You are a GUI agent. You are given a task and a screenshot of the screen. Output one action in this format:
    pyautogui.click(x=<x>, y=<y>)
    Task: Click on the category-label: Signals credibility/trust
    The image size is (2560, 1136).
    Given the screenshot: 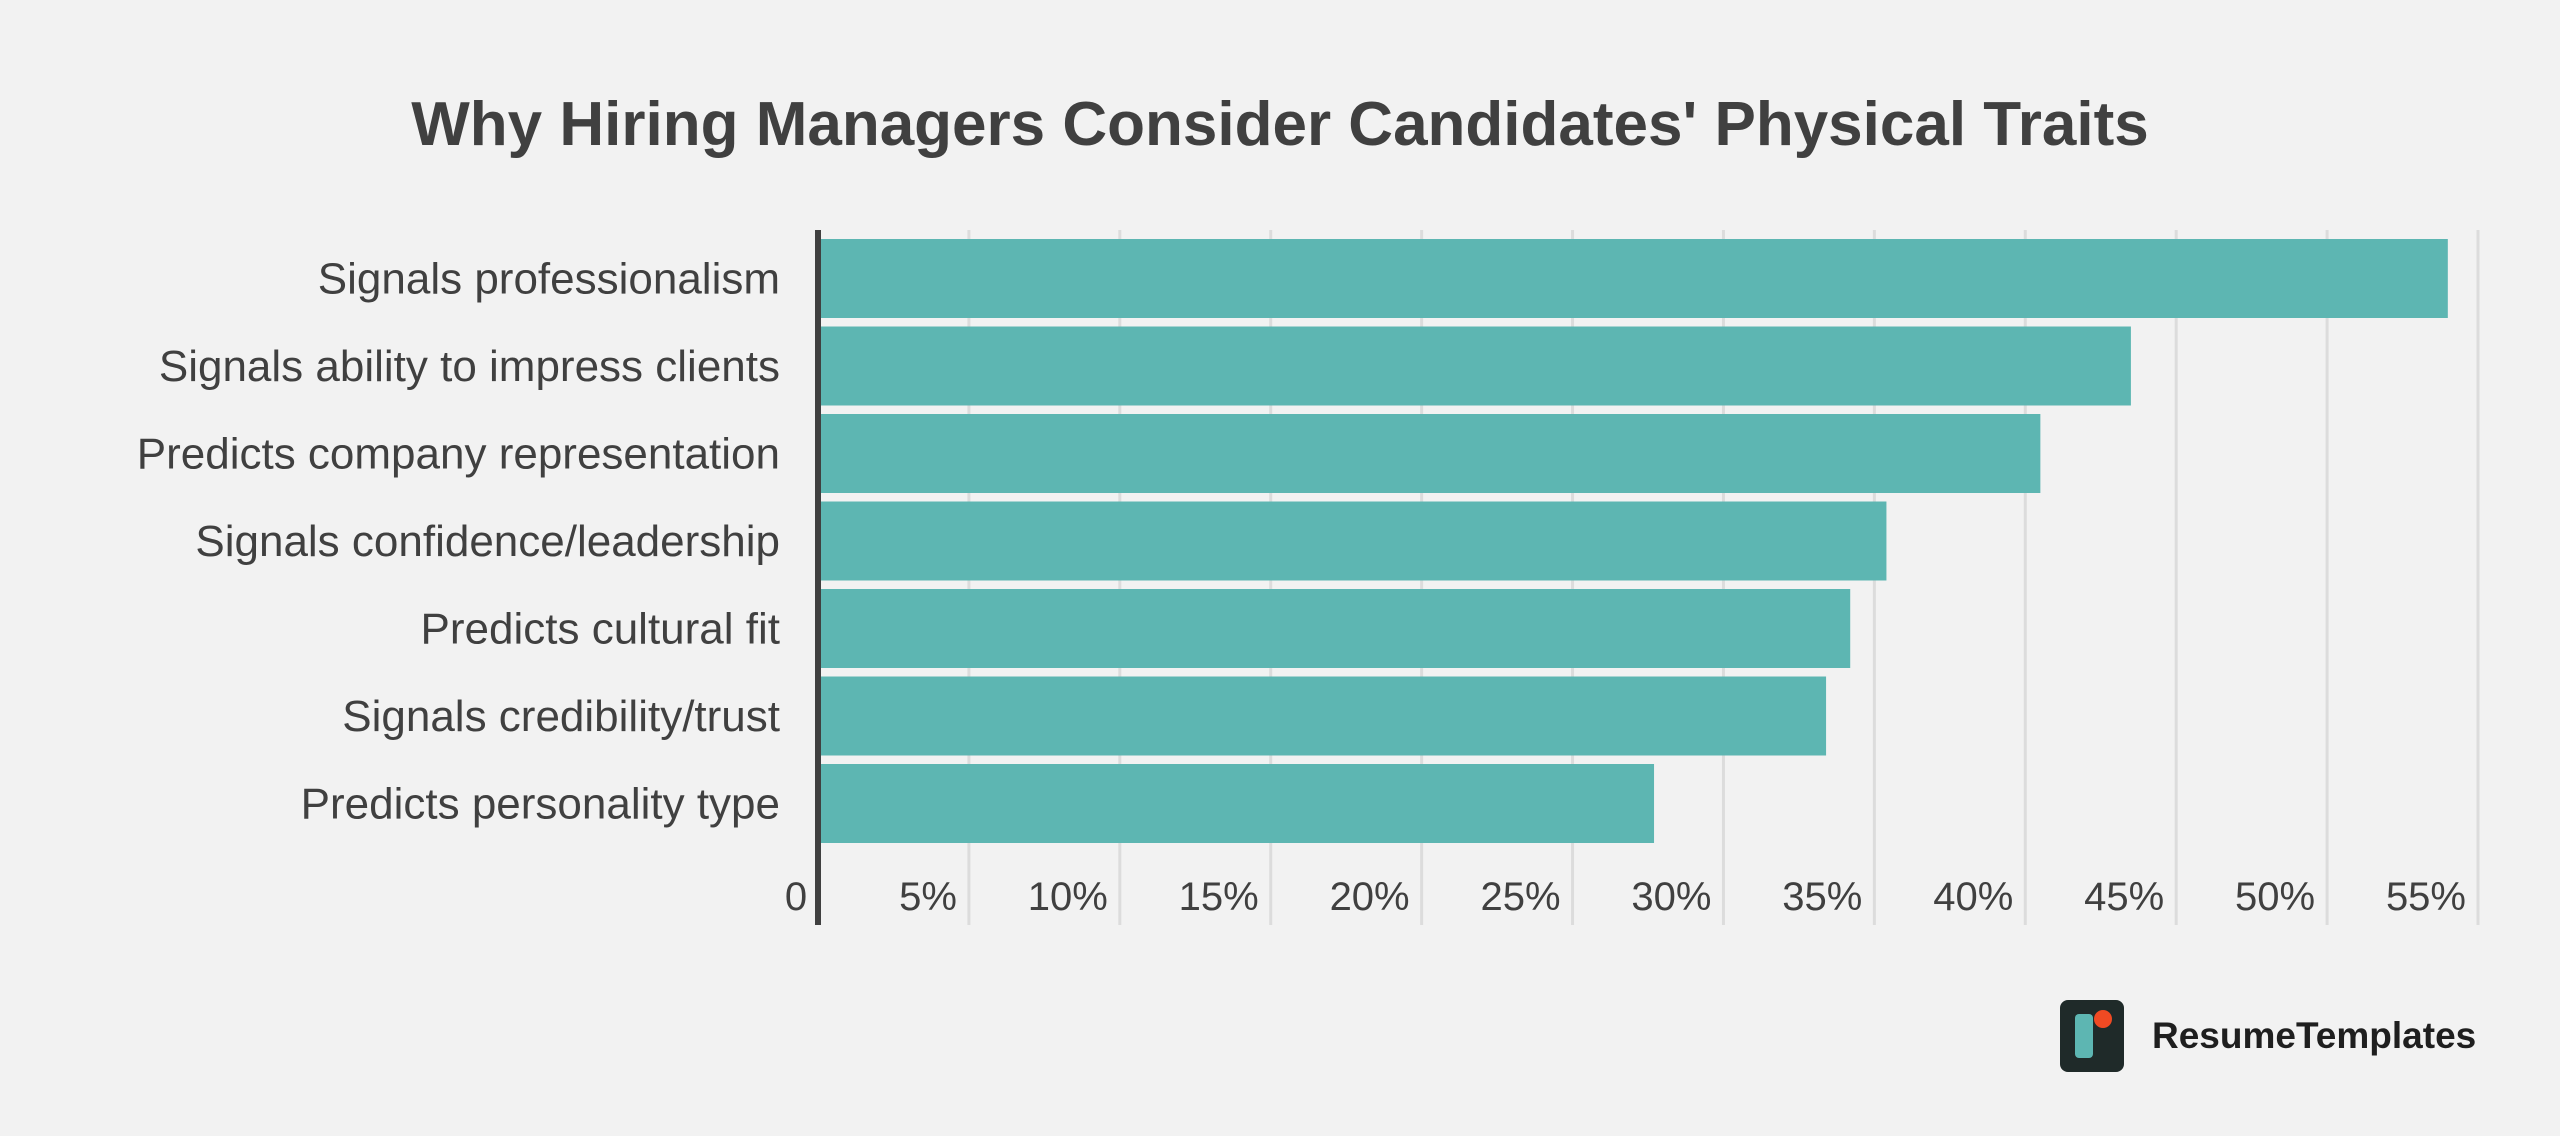 What is the action you would take?
    pyautogui.click(x=561, y=716)
    